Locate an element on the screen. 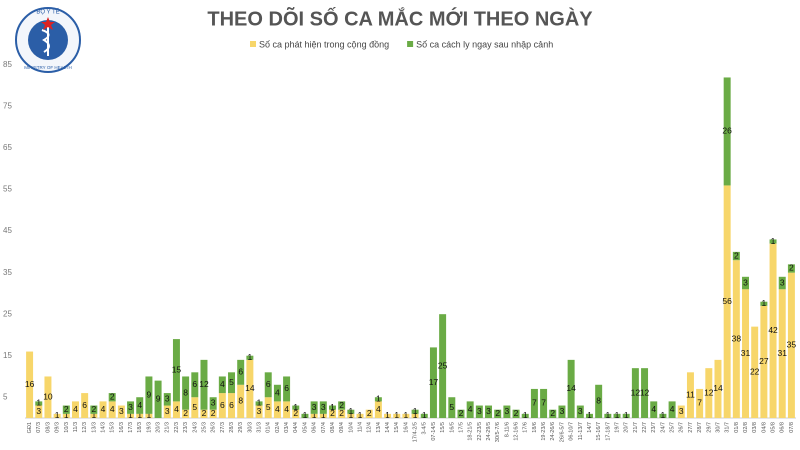 The image size is (800, 450). data-label: 5 is located at coordinates (268, 407).